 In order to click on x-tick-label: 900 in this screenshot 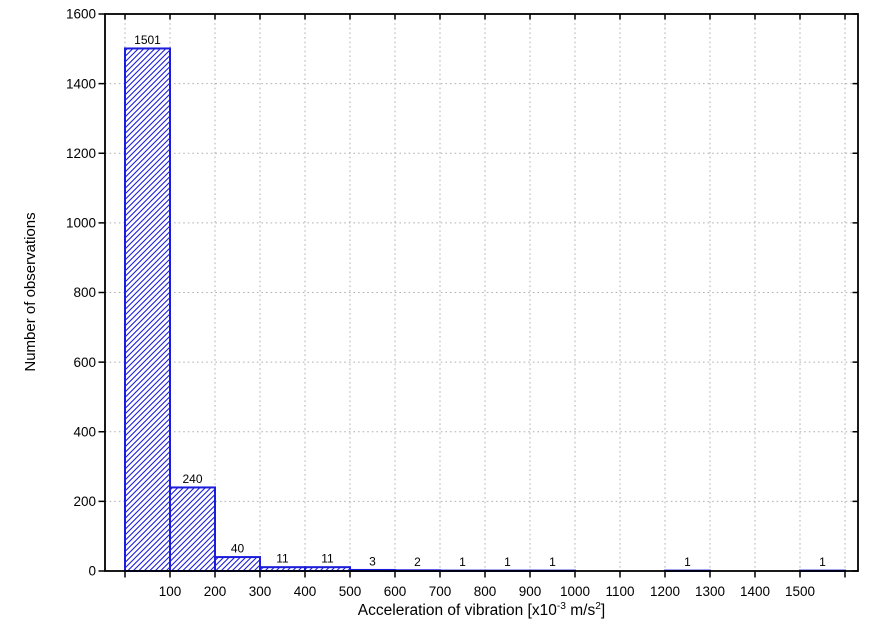, I will do `click(530, 591)`.